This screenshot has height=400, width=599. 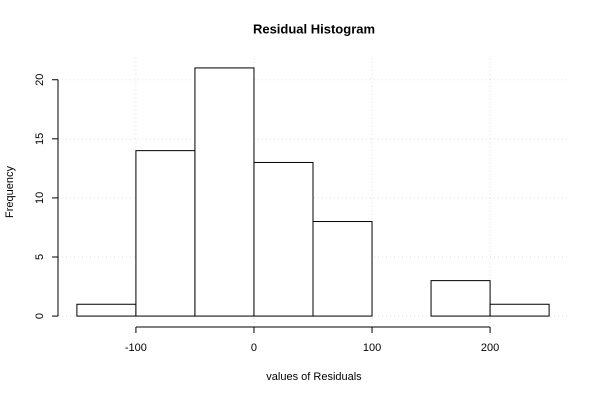 What do you see at coordinates (40, 316) in the screenshot?
I see `y-tick-label: 0` at bounding box center [40, 316].